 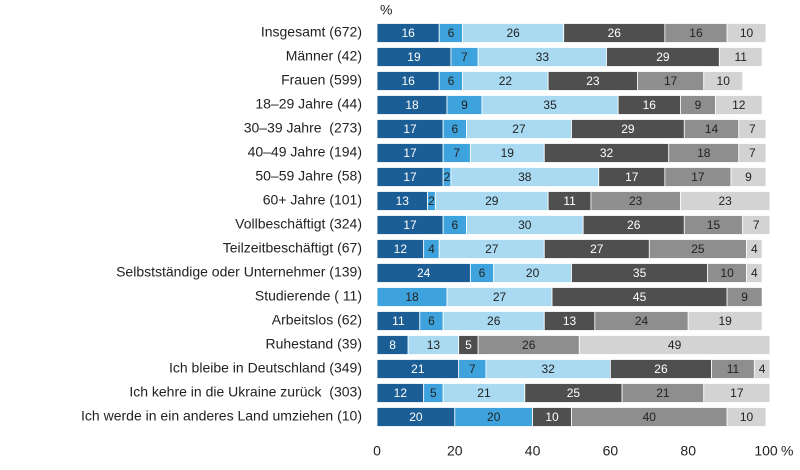 I want to click on category-label: Studierende ( 11), so click(x=308, y=296).